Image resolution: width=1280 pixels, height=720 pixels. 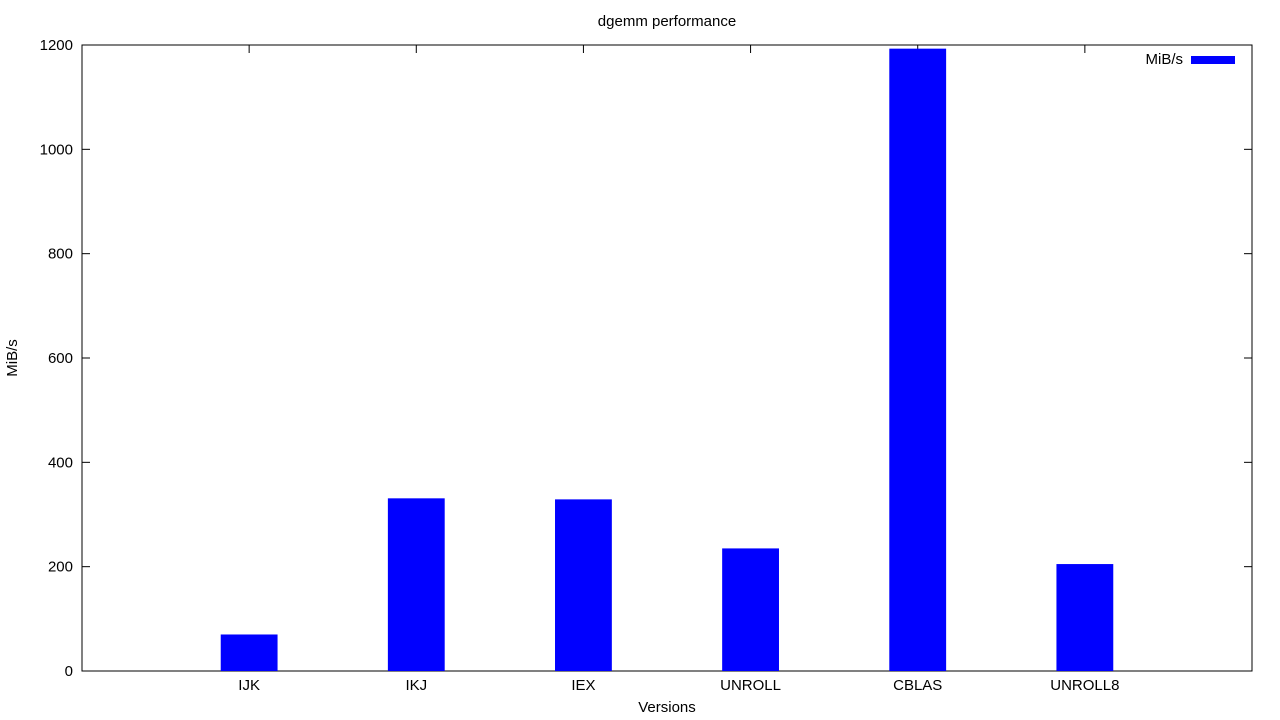 I want to click on bar-unroll, so click(x=750, y=609).